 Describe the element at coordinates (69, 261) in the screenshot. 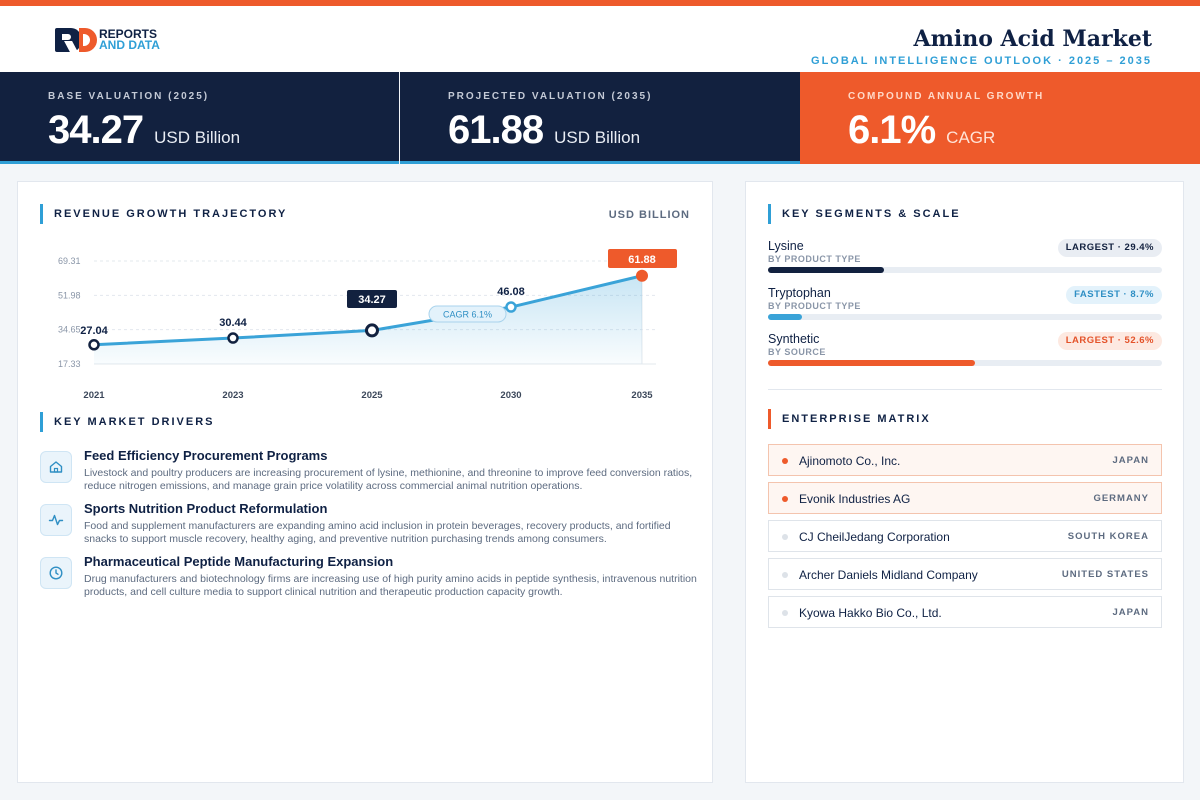

I see `y-tick-label: 69.31` at that location.